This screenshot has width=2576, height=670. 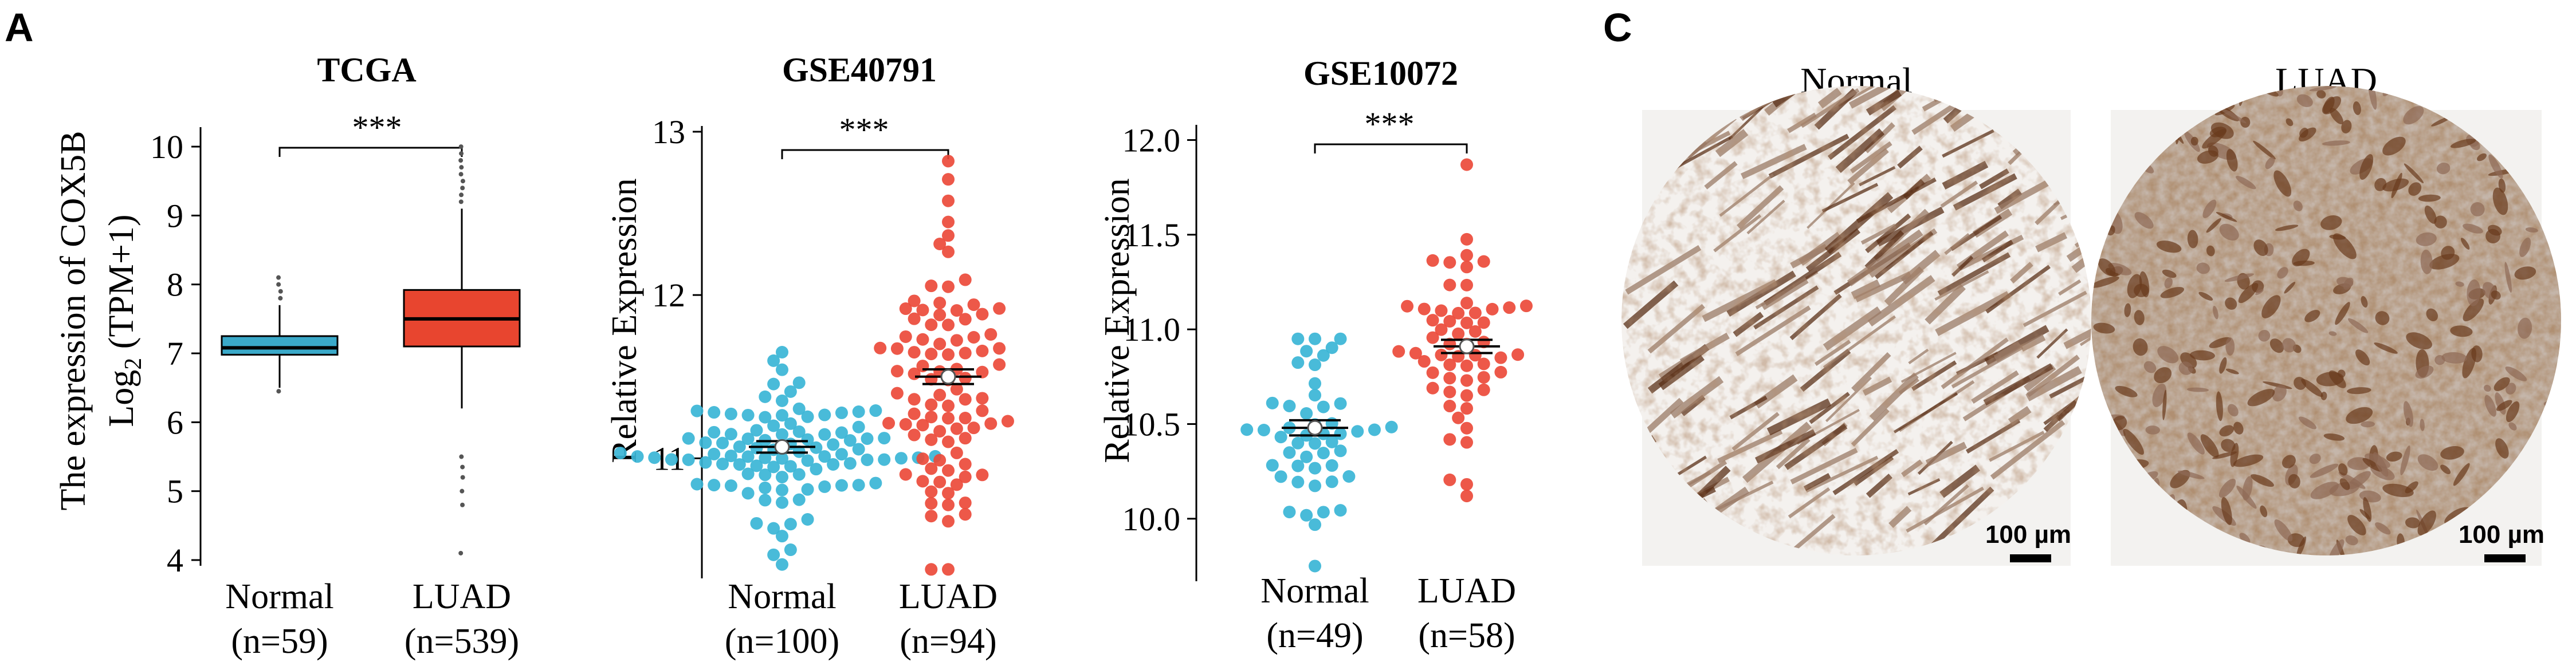 What do you see at coordinates (860, 70) in the screenshot?
I see `chart-title: GSE40791` at bounding box center [860, 70].